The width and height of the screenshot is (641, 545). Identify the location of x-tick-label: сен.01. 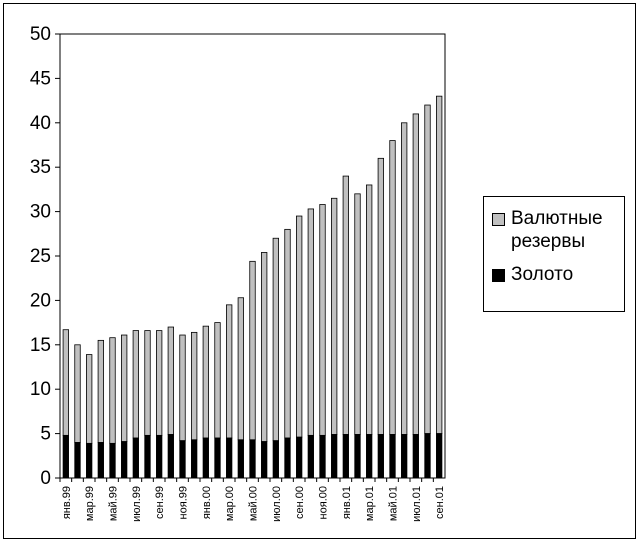
(440, 502).